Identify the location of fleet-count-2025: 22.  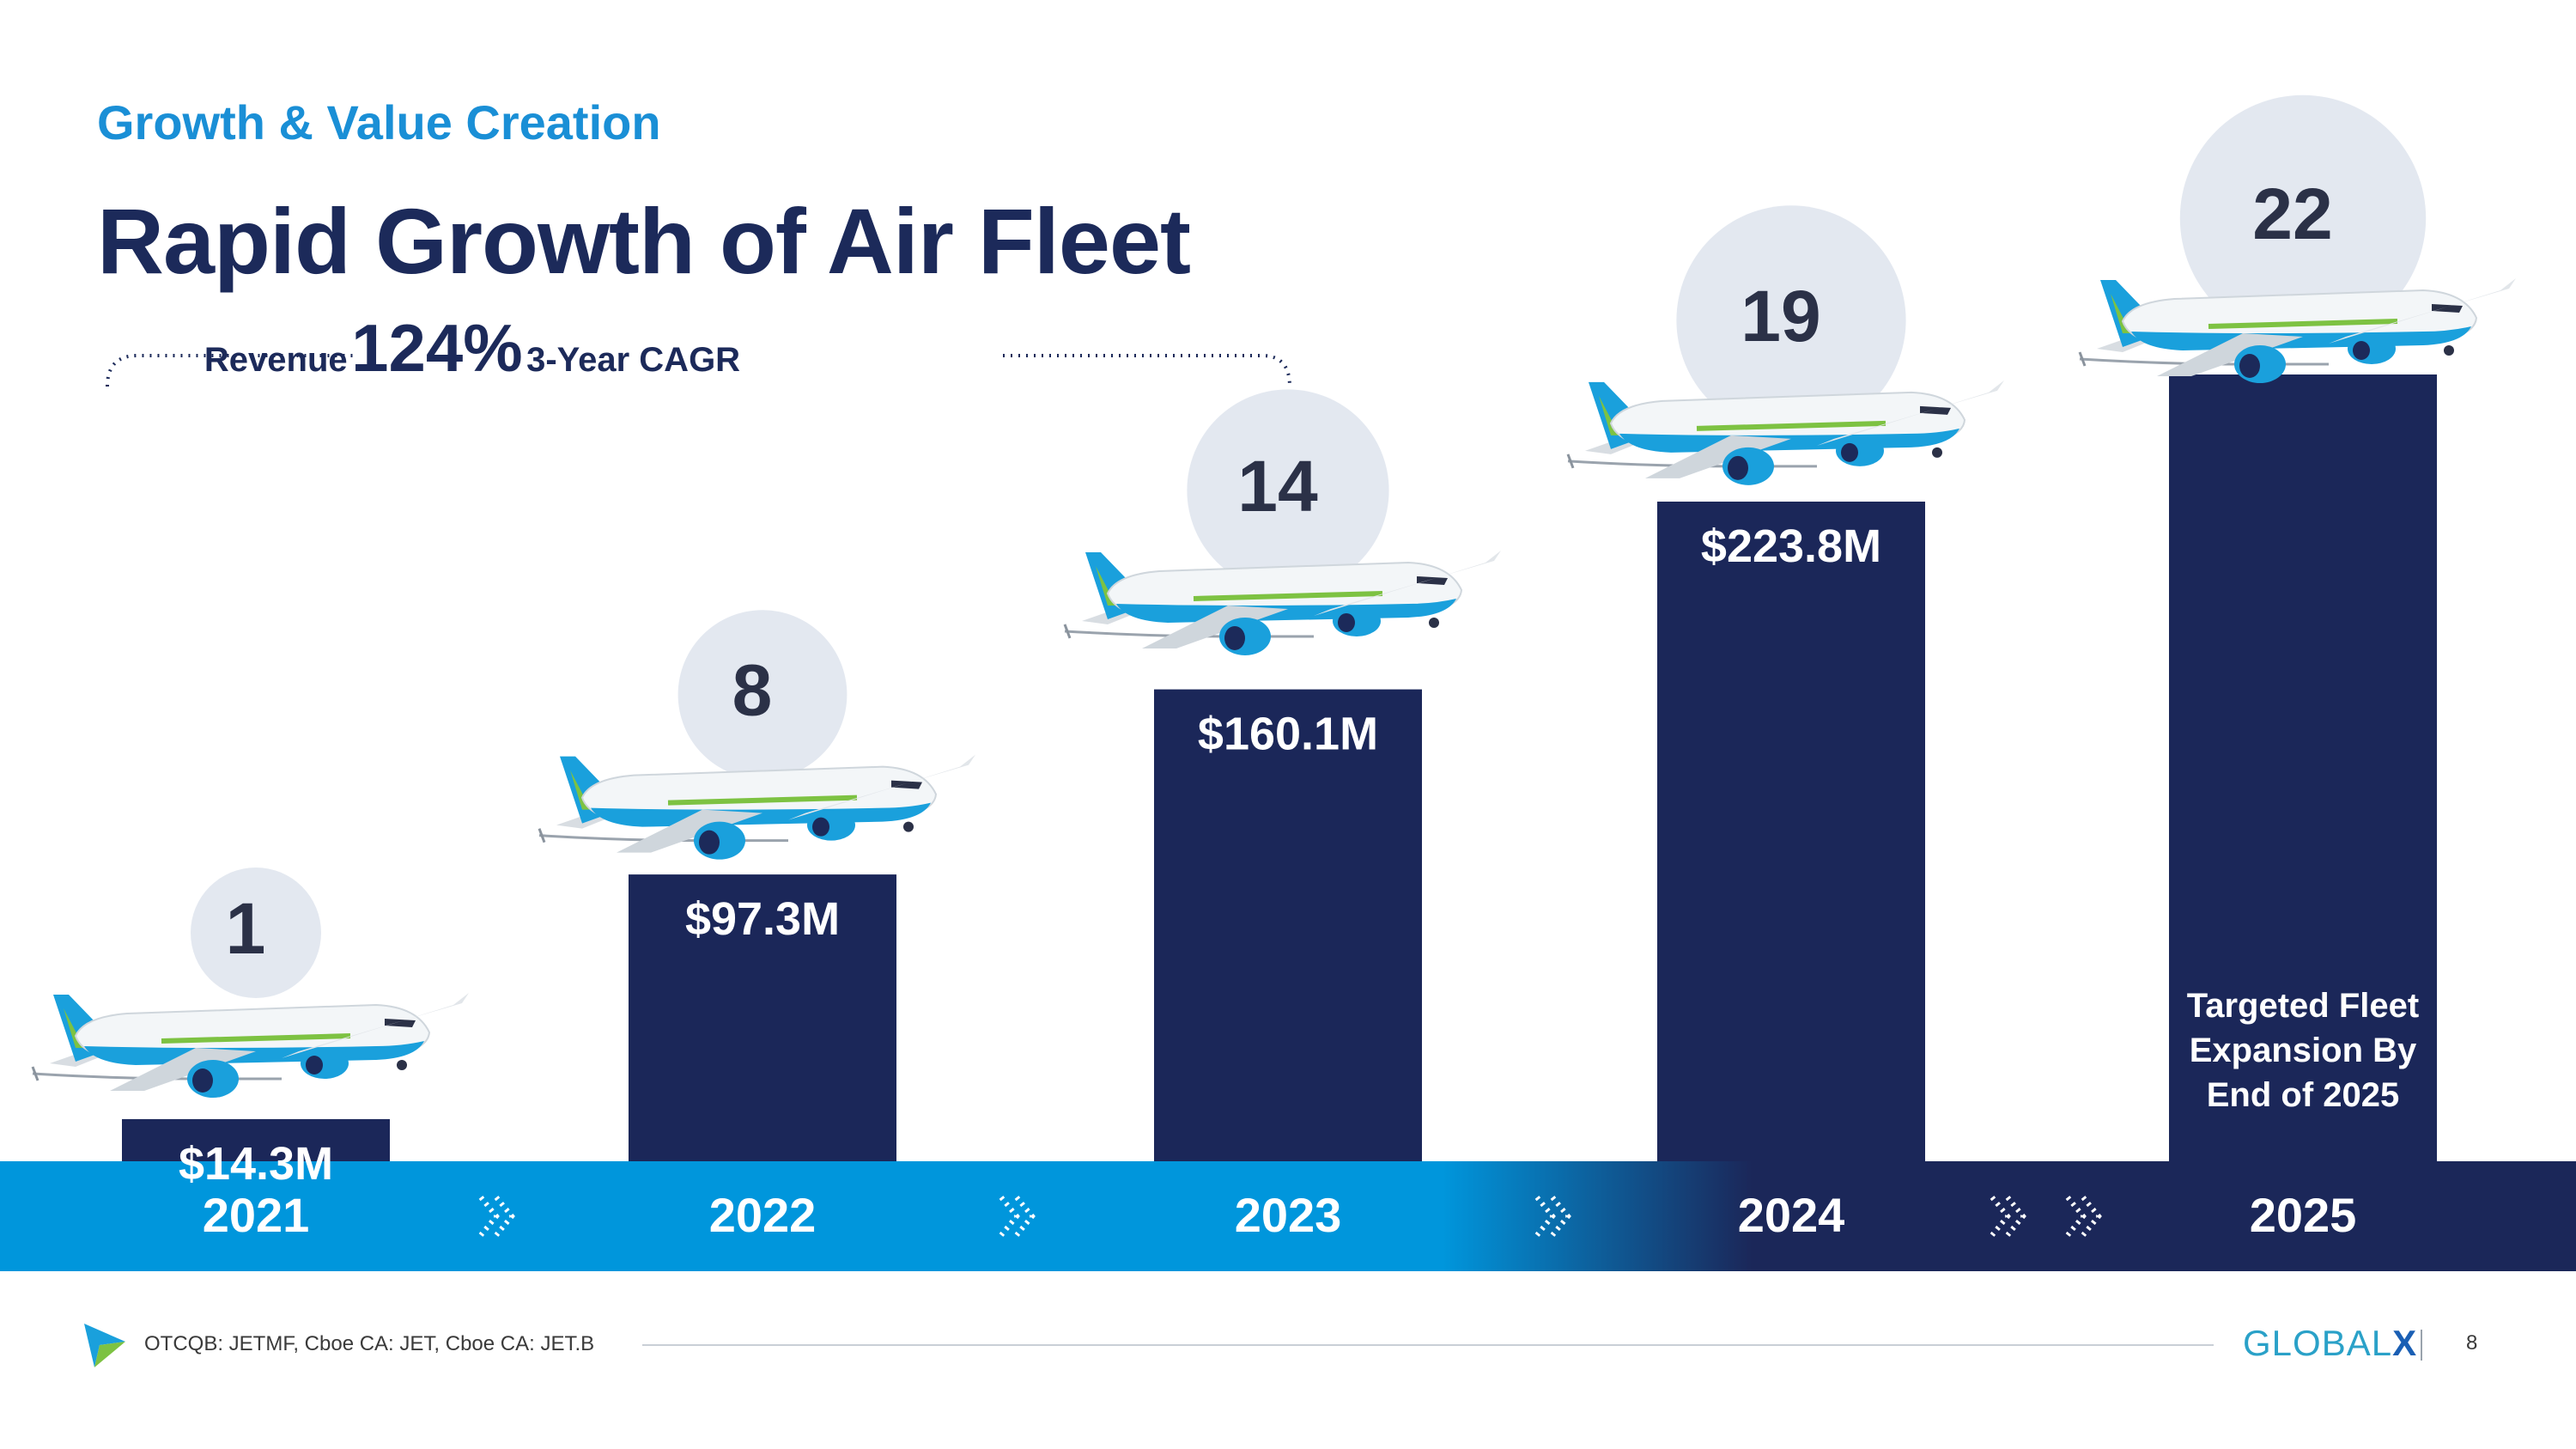
(2292, 214).